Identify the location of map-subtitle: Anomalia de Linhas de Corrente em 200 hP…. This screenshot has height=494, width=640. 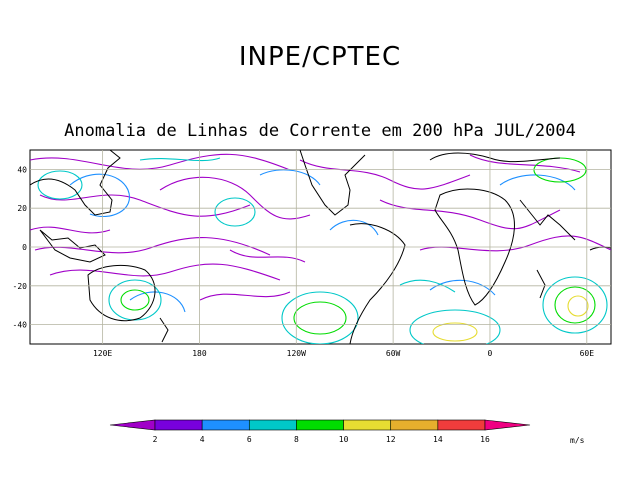
(320, 131).